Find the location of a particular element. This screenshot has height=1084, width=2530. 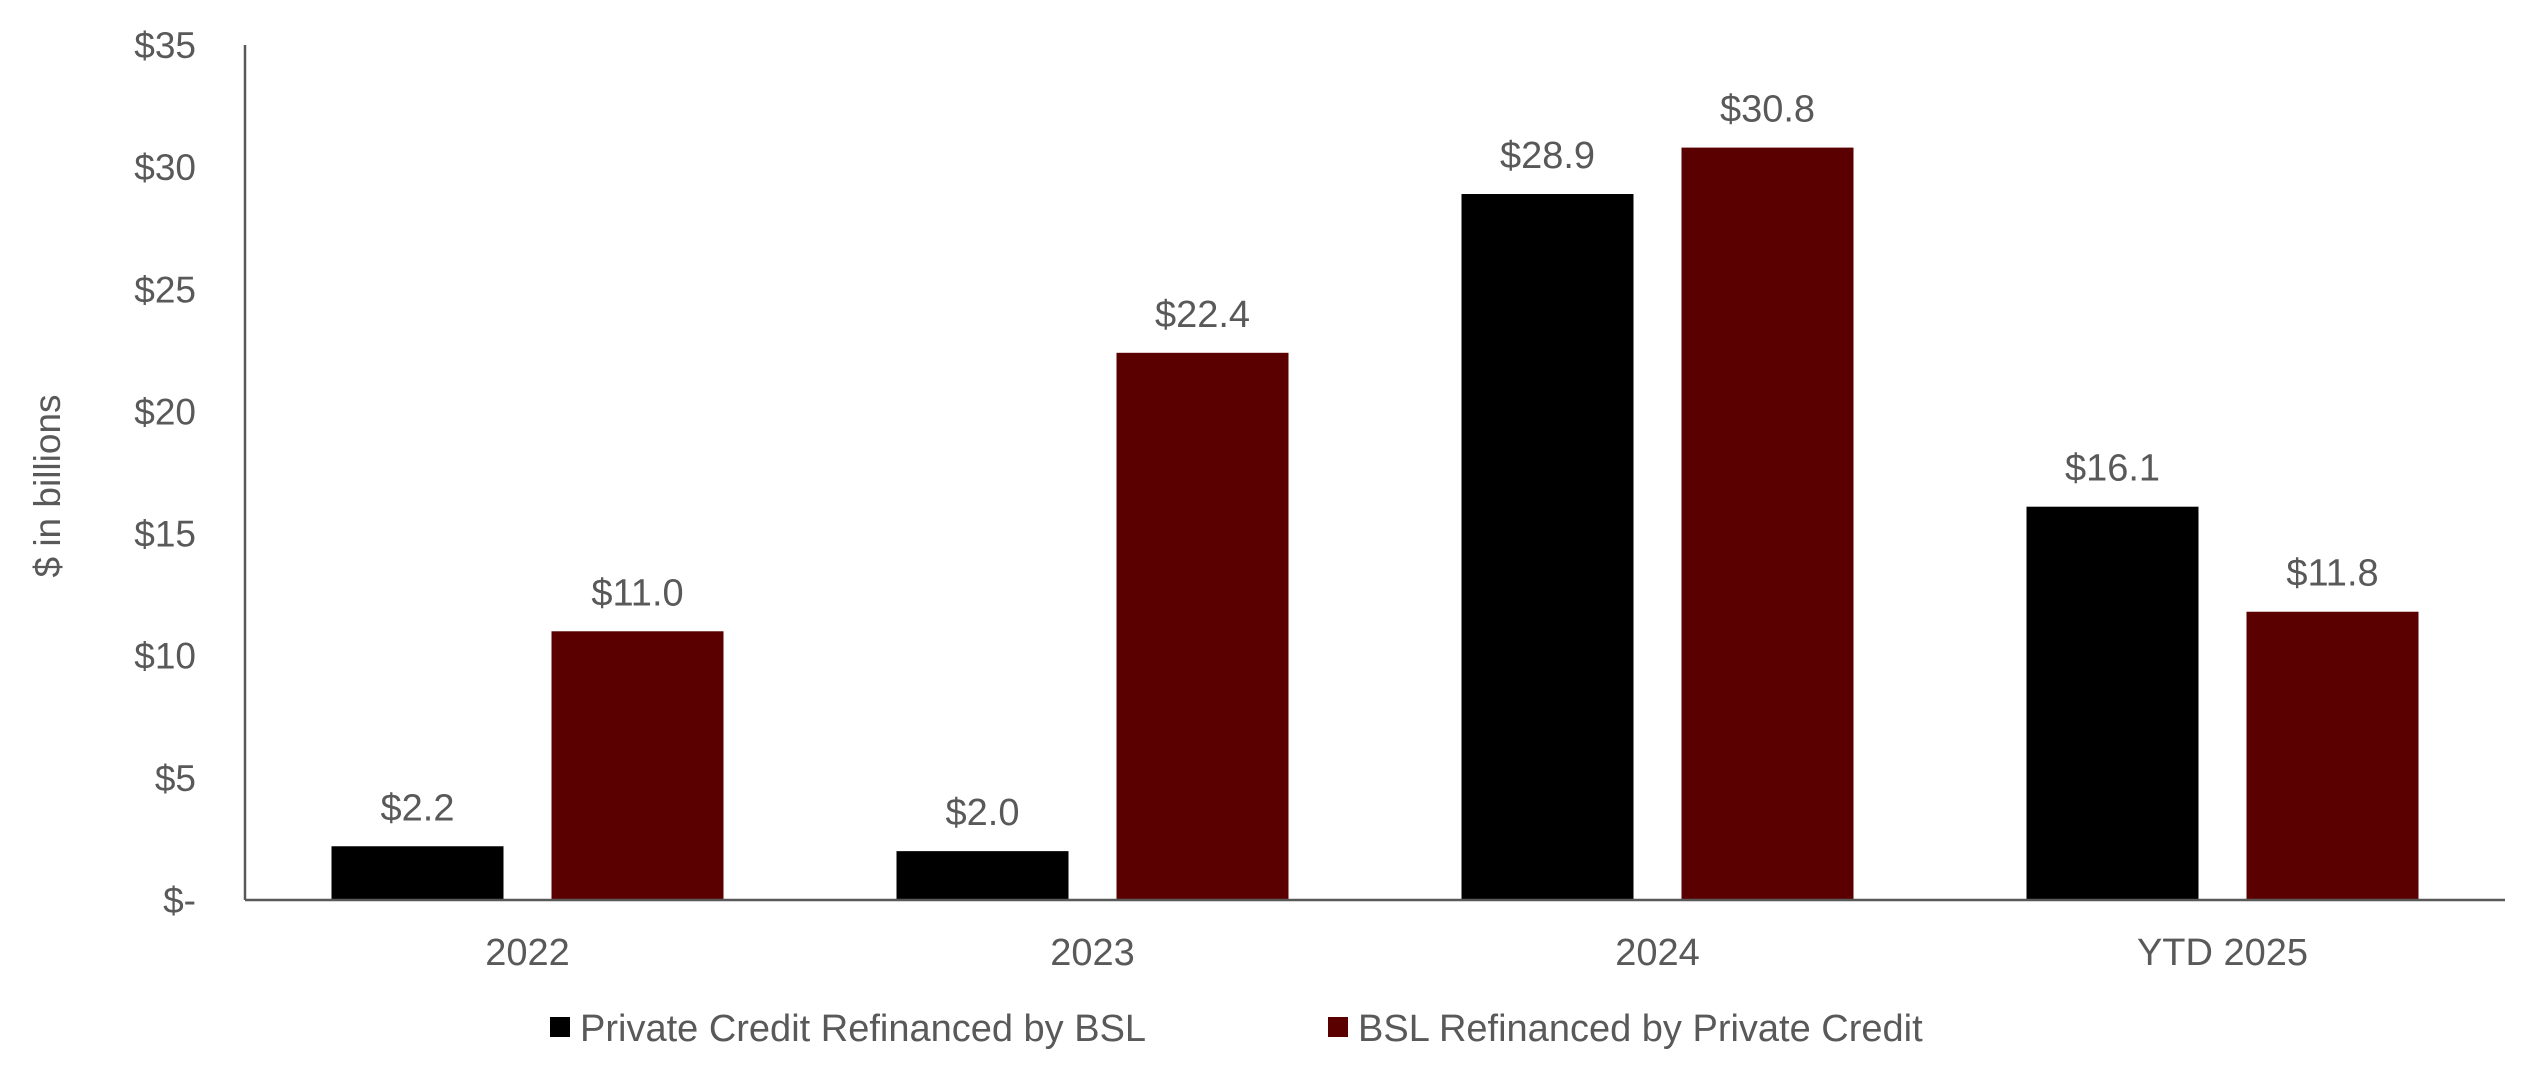

data-label: $2.0 is located at coordinates (983, 813).